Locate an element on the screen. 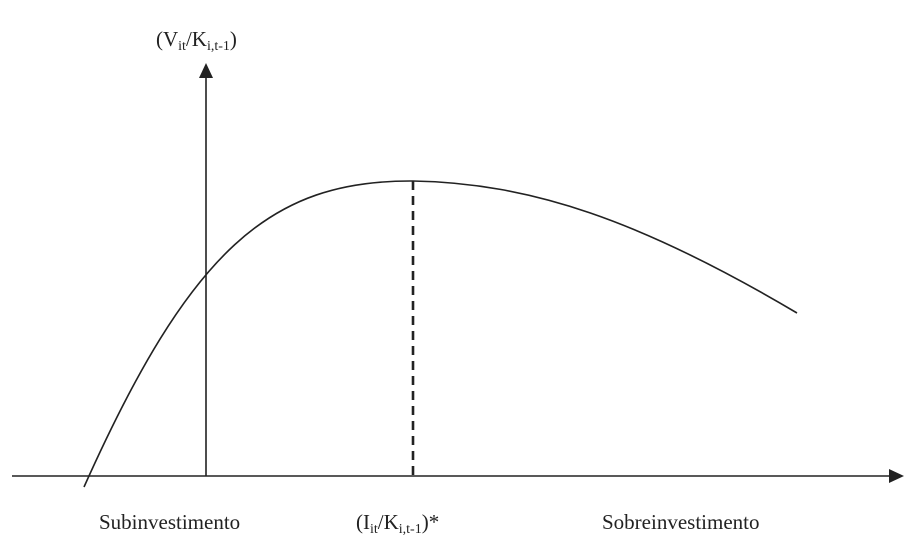 Image resolution: width=918 pixels, height=551 pixels. y-axis-label: (Vit/Ki,t-1) is located at coordinates (196, 40).